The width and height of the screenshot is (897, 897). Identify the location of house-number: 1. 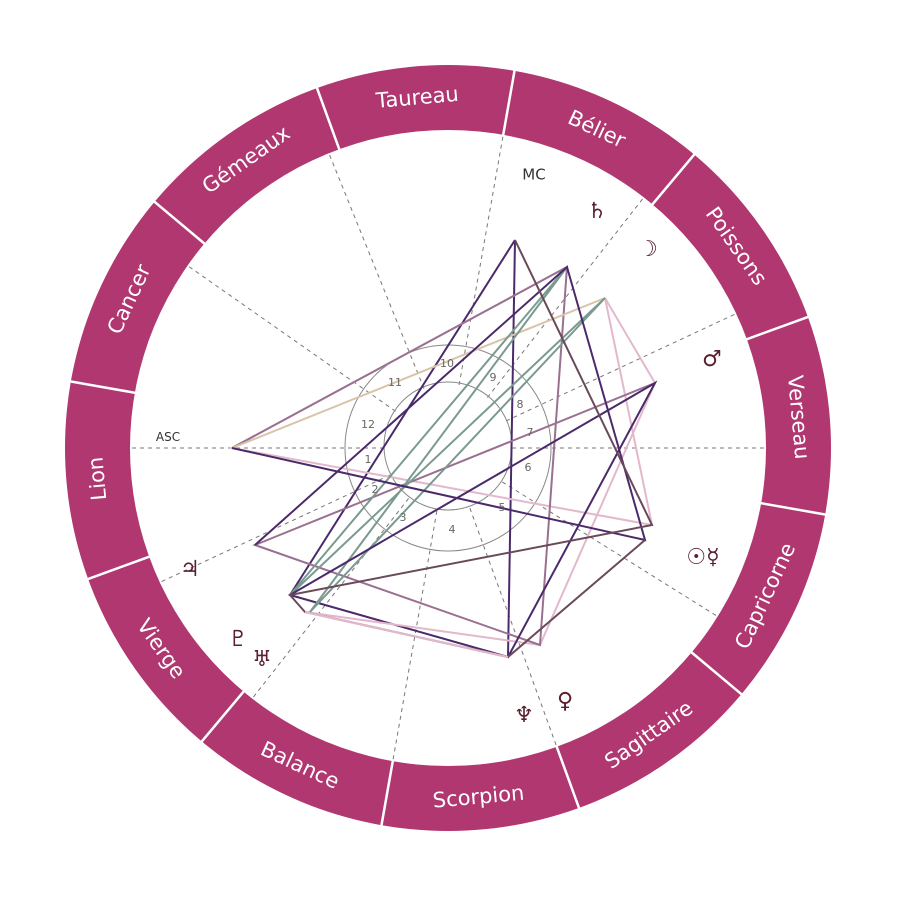
(368, 459).